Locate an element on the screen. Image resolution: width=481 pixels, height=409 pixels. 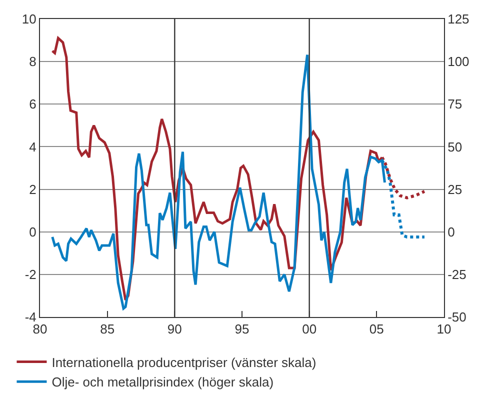
x-tick-label: 85 is located at coordinates (107, 329).